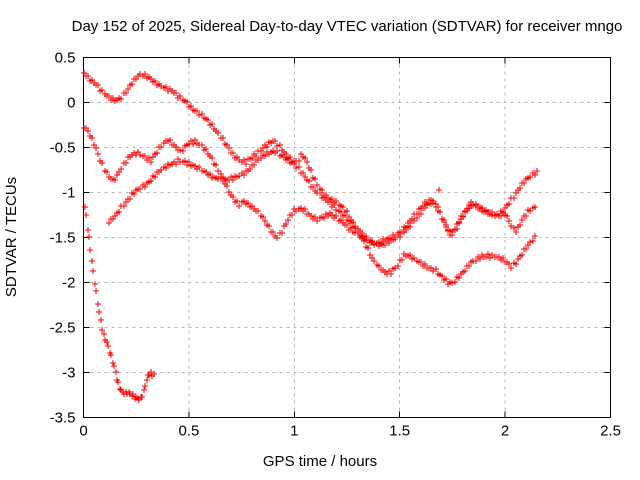 This screenshot has width=640, height=480. Describe the element at coordinates (610, 431) in the screenshot. I see `x-tick-label: 2.5` at that location.